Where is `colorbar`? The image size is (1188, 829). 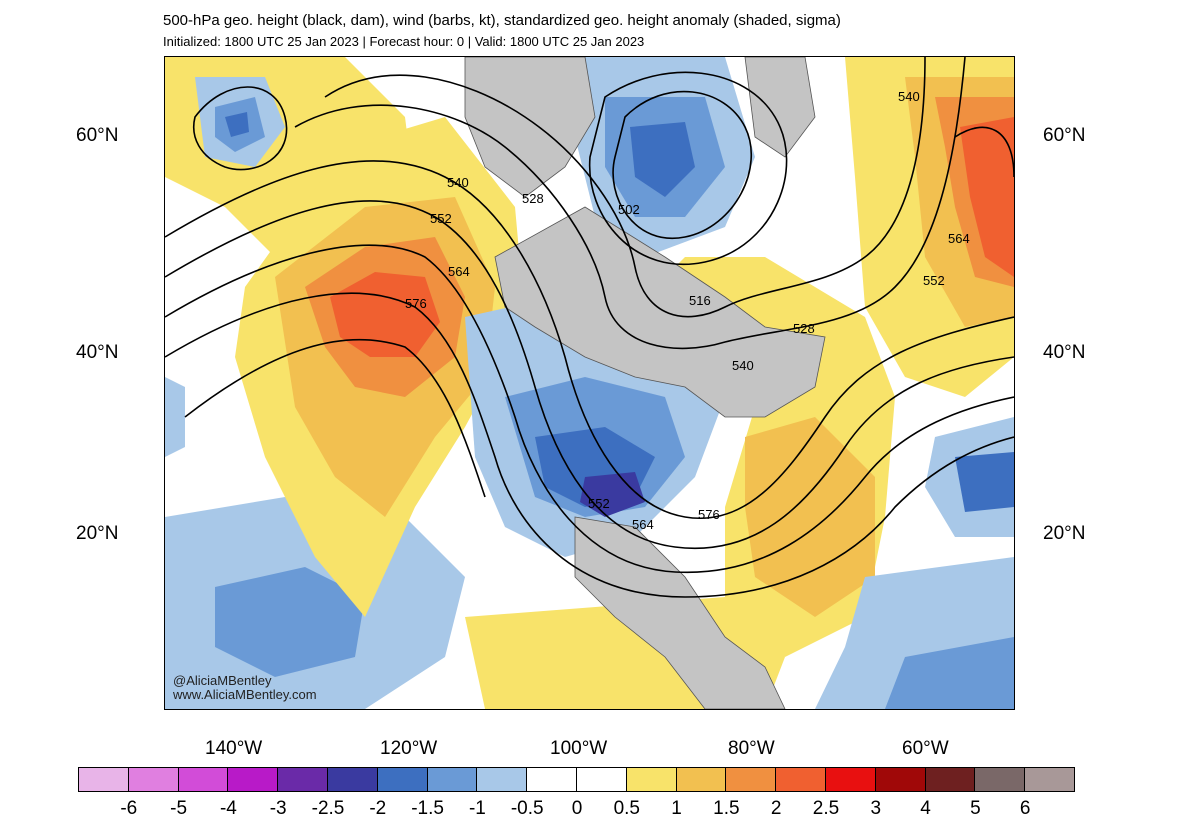
colorbar is located at coordinates (576, 779).